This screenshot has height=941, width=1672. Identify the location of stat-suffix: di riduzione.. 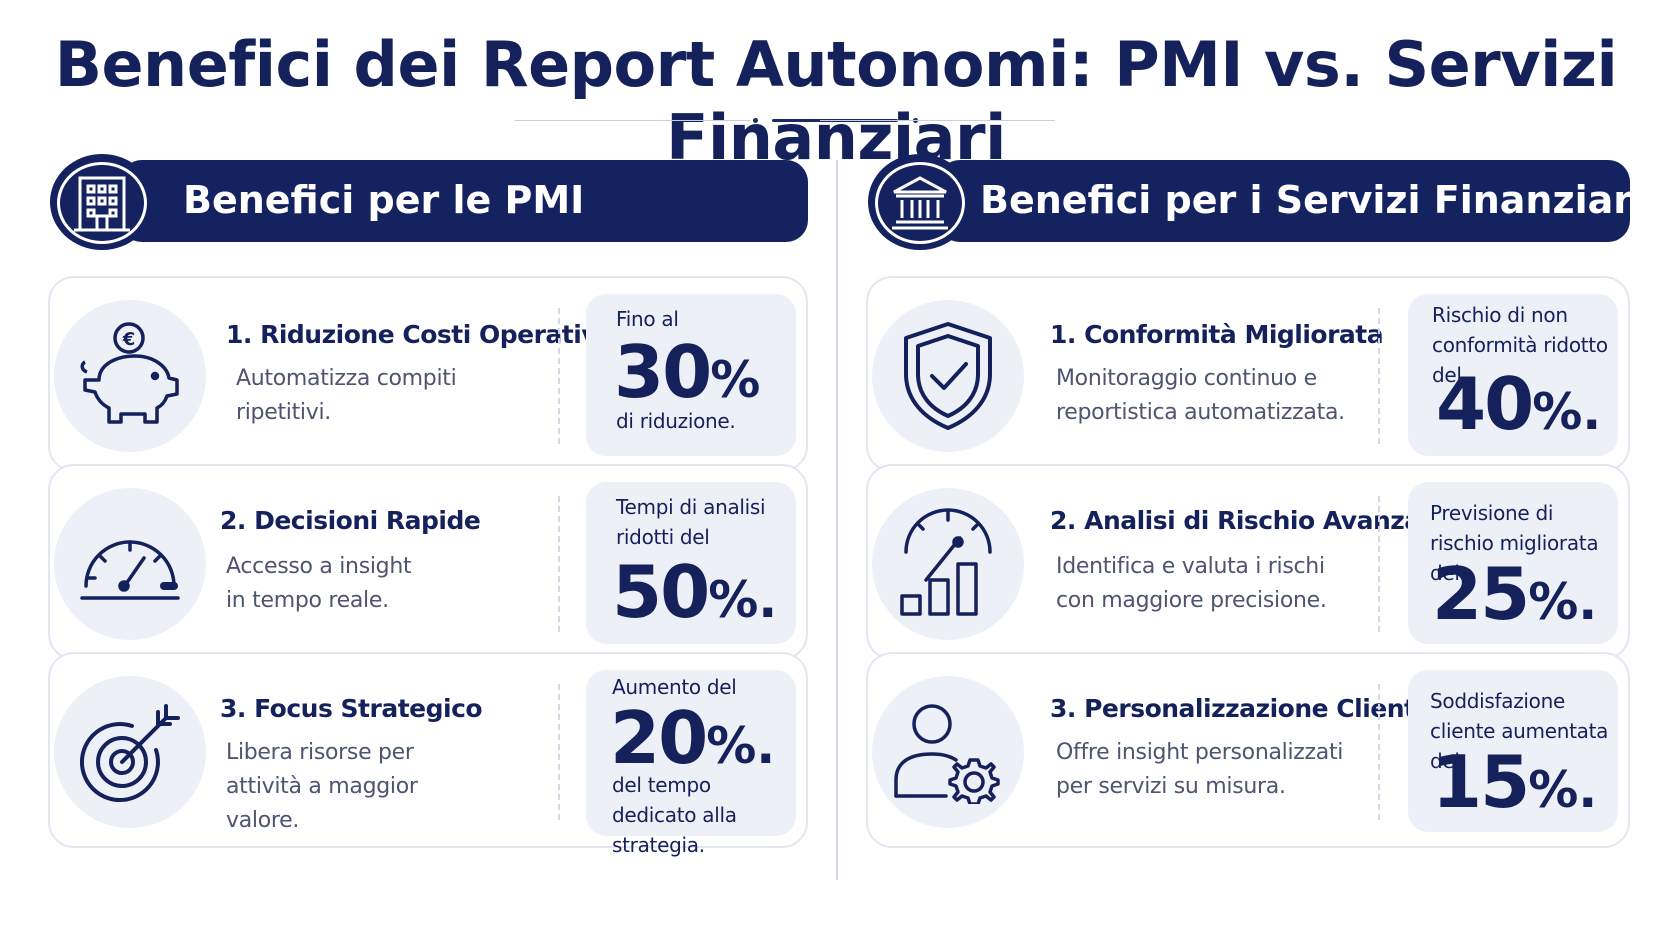
(676, 421).